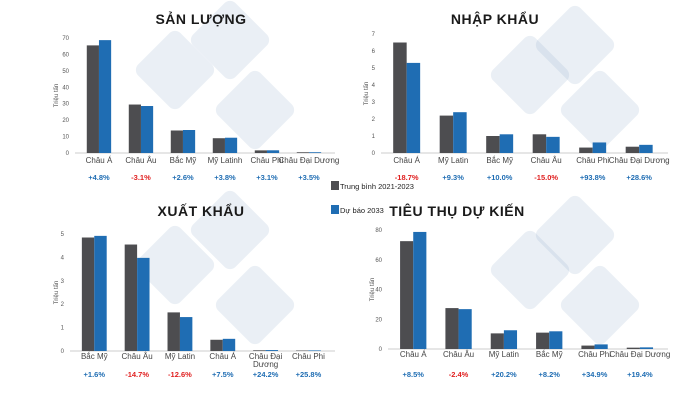 The height and width of the screenshot is (400, 700). What do you see at coordinates (459, 374) in the screenshot?
I see `change-label: -2.4%` at bounding box center [459, 374].